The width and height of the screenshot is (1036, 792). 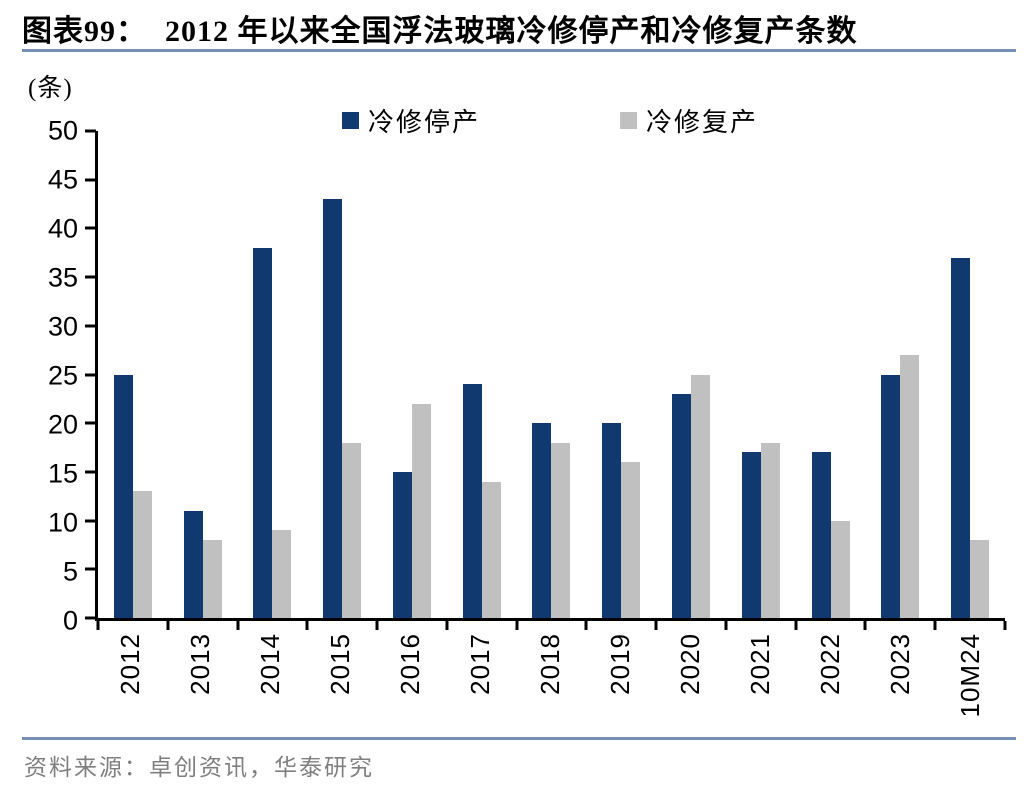 What do you see at coordinates (770, 530) in the screenshot?
I see `bar-冷修复产-2021` at bounding box center [770, 530].